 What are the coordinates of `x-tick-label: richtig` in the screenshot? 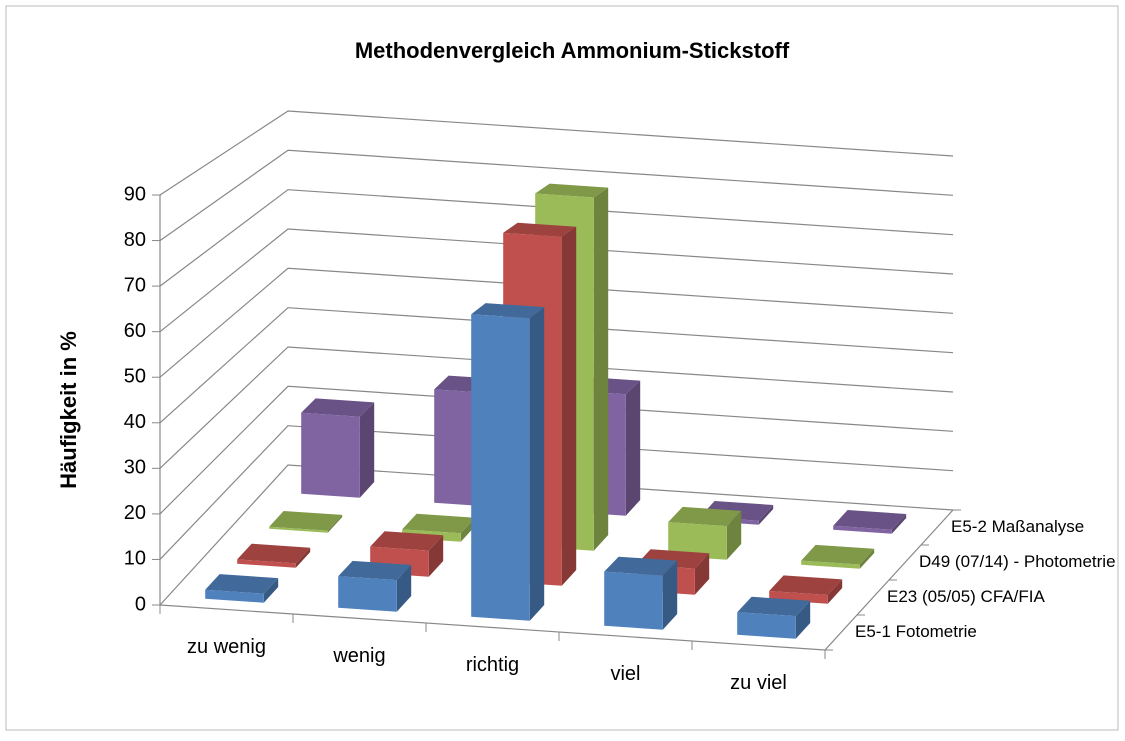 It's located at (492, 665).